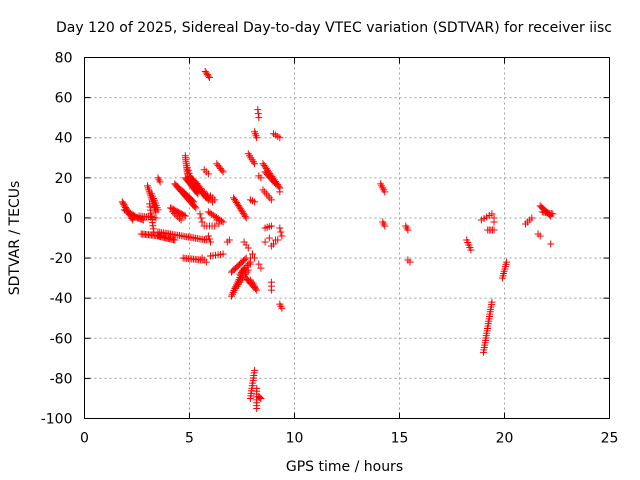 The height and width of the screenshot is (480, 640). Describe the element at coordinates (64, 139) in the screenshot. I see `y-tick-label: 40` at that location.